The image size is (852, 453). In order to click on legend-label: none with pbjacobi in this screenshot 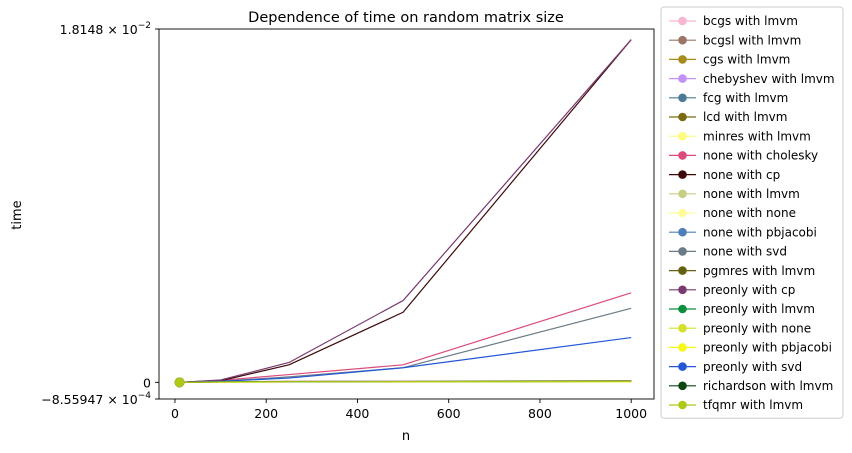, I will do `click(760, 232)`.